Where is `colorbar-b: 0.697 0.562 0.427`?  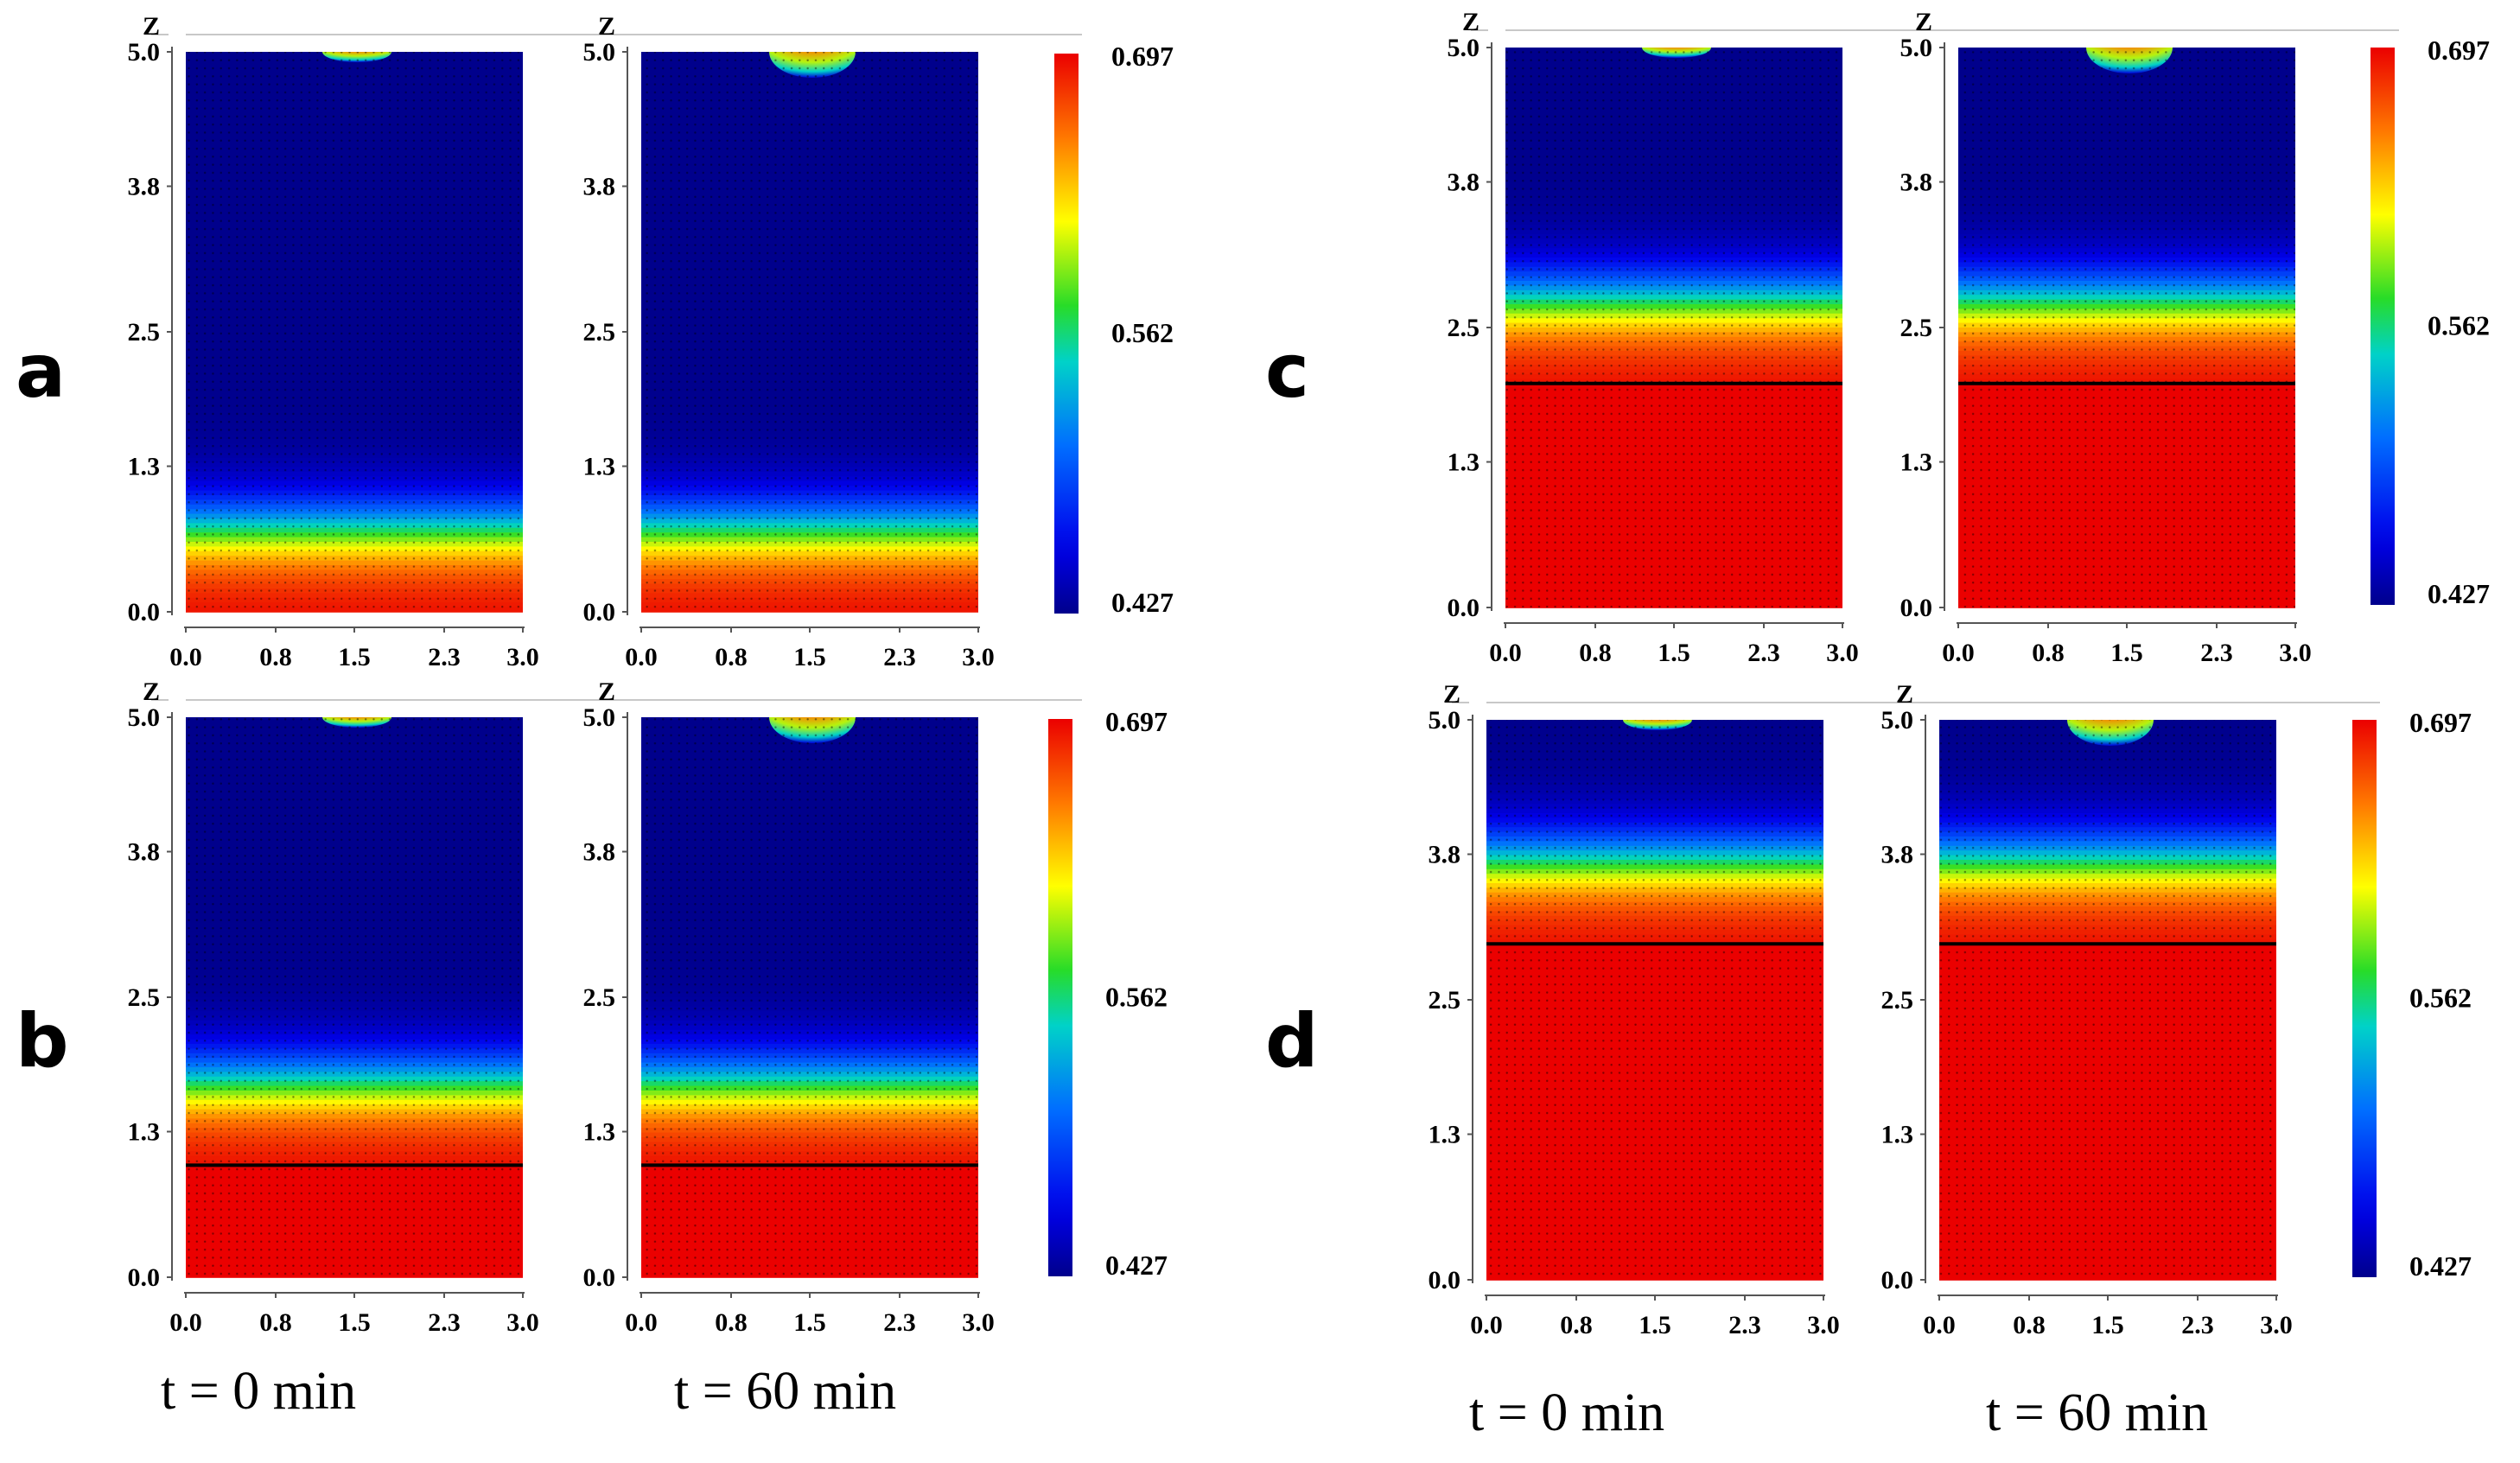 colorbar-b: 0.697 0.562 0.427 is located at coordinates (1108, 993).